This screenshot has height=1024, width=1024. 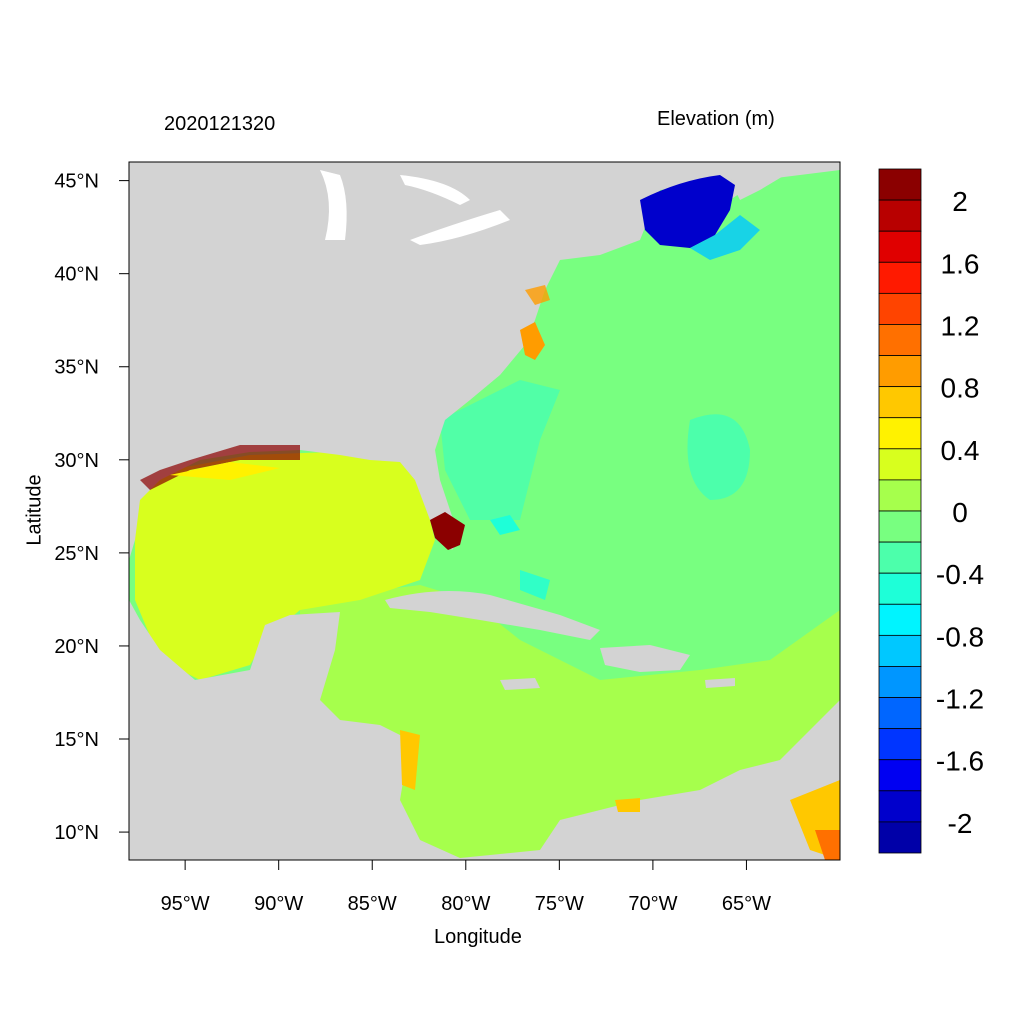 I want to click on y-axis-ticks: 45°N 40°N 35°N 30°N 25°N 20°N 15°N 10°N, so click(x=91, y=507).